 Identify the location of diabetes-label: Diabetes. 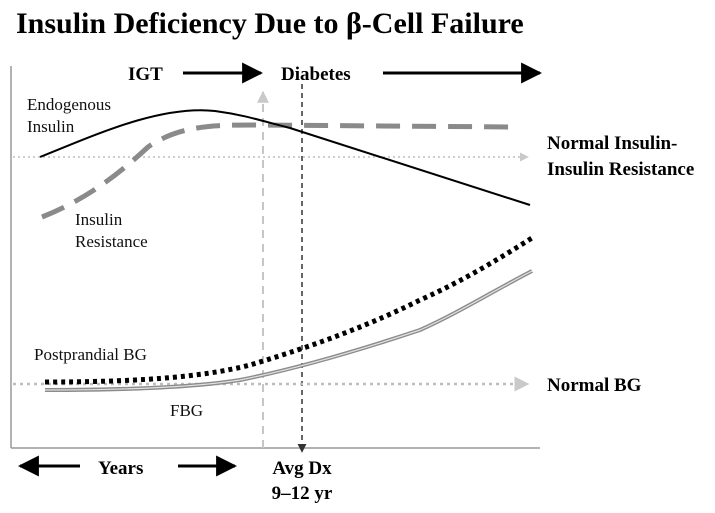
(316, 74).